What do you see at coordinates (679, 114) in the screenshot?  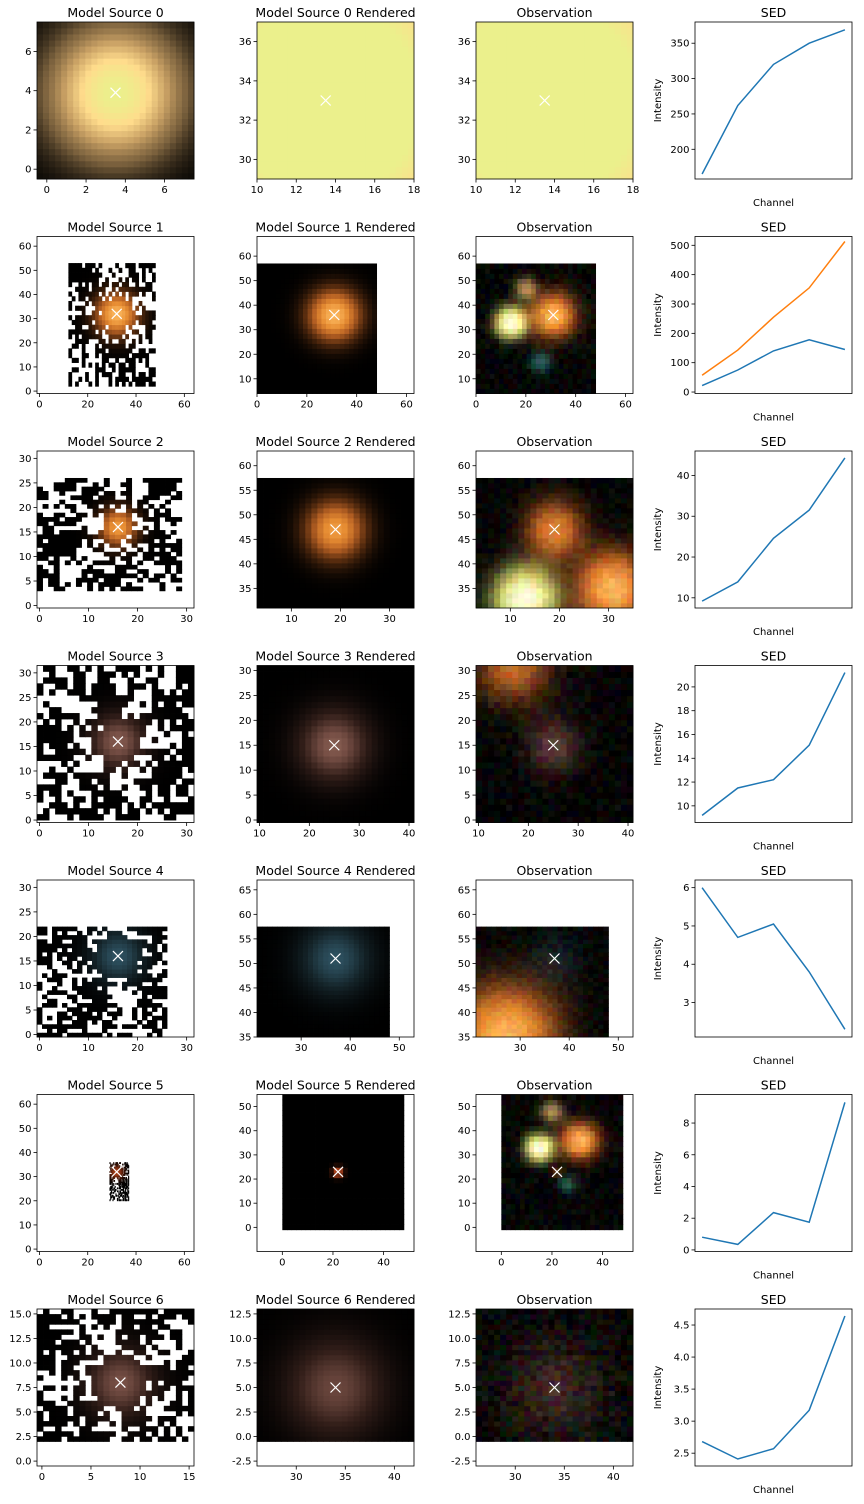 I see `y-tick-label: 250` at bounding box center [679, 114].